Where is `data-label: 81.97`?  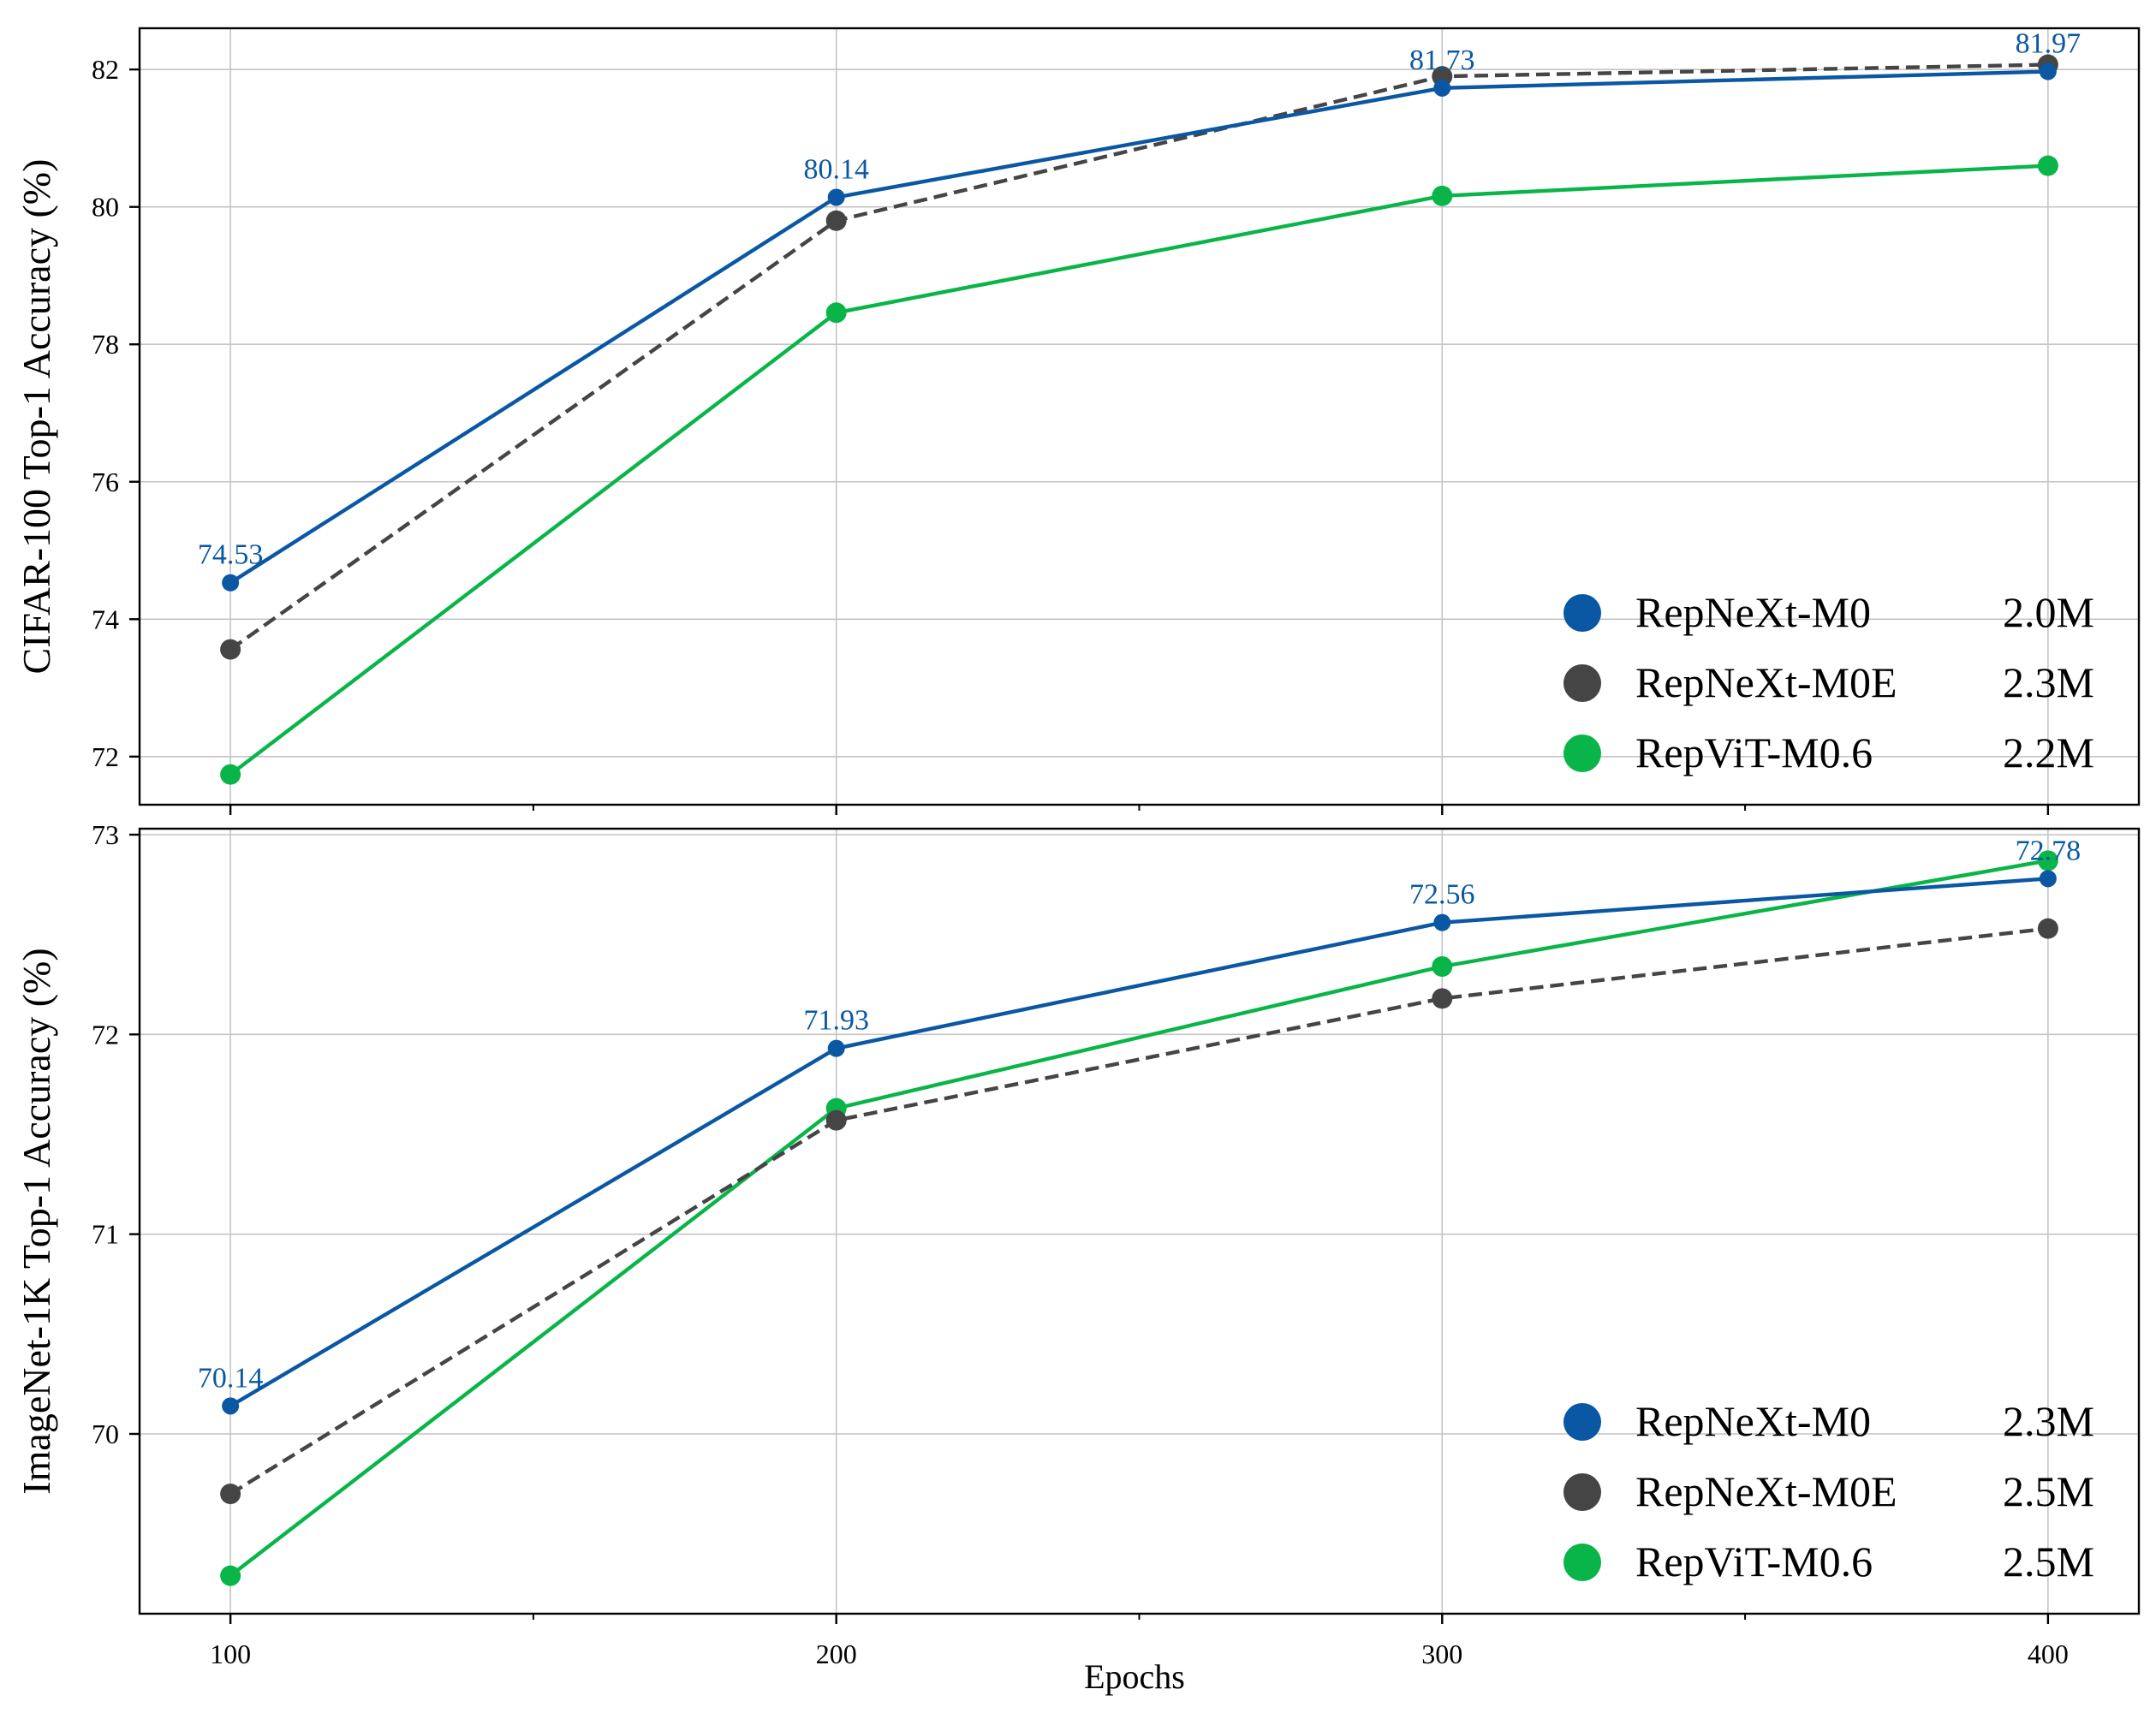 data-label: 81.97 is located at coordinates (2049, 44).